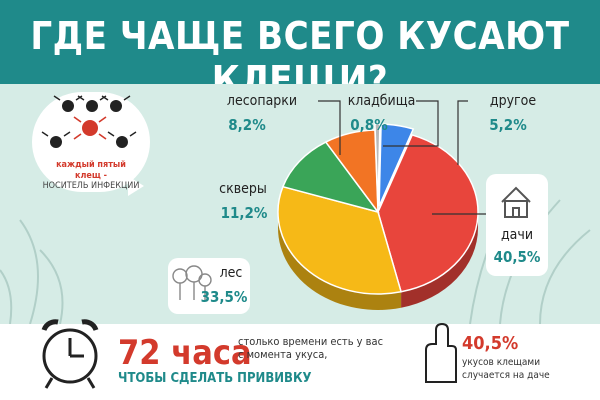 This screenshot has width=600, height=400. Describe the element at coordinates (231, 273) in the screenshot. I see `label-les: лес` at that location.